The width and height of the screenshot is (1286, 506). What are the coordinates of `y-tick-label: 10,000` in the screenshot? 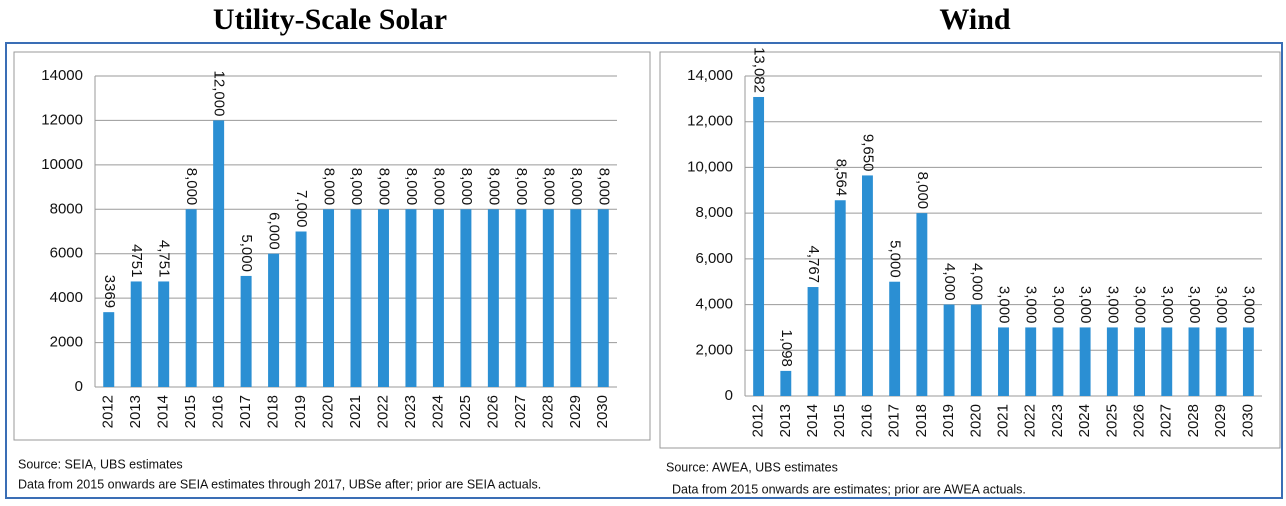 It's located at (710, 166).